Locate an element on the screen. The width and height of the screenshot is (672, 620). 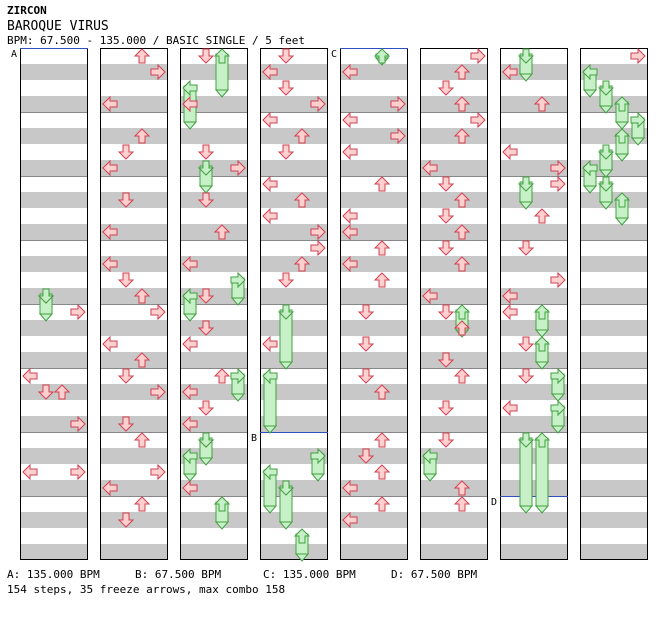
bpm-legend-d: D: 67.500 BPM is located at coordinates (434, 574).